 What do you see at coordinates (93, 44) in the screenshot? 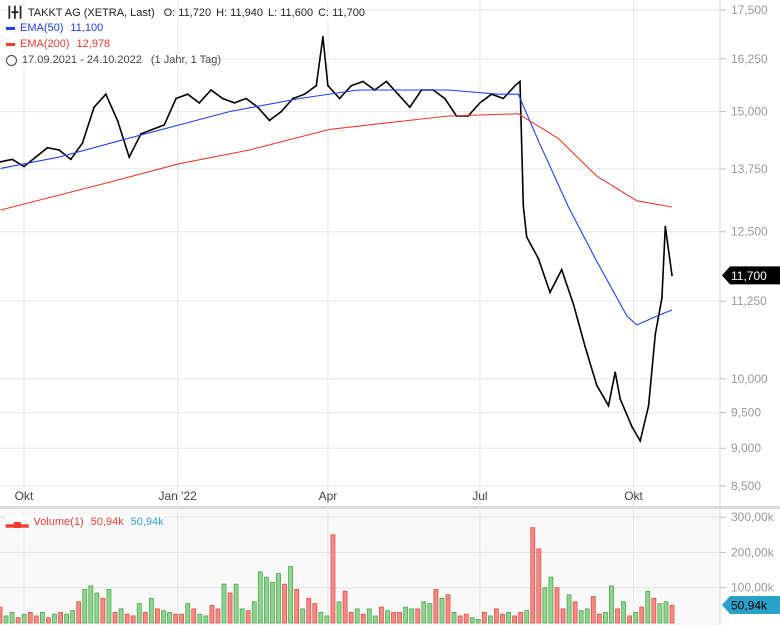
I see `ema200-value: 12,978` at bounding box center [93, 44].